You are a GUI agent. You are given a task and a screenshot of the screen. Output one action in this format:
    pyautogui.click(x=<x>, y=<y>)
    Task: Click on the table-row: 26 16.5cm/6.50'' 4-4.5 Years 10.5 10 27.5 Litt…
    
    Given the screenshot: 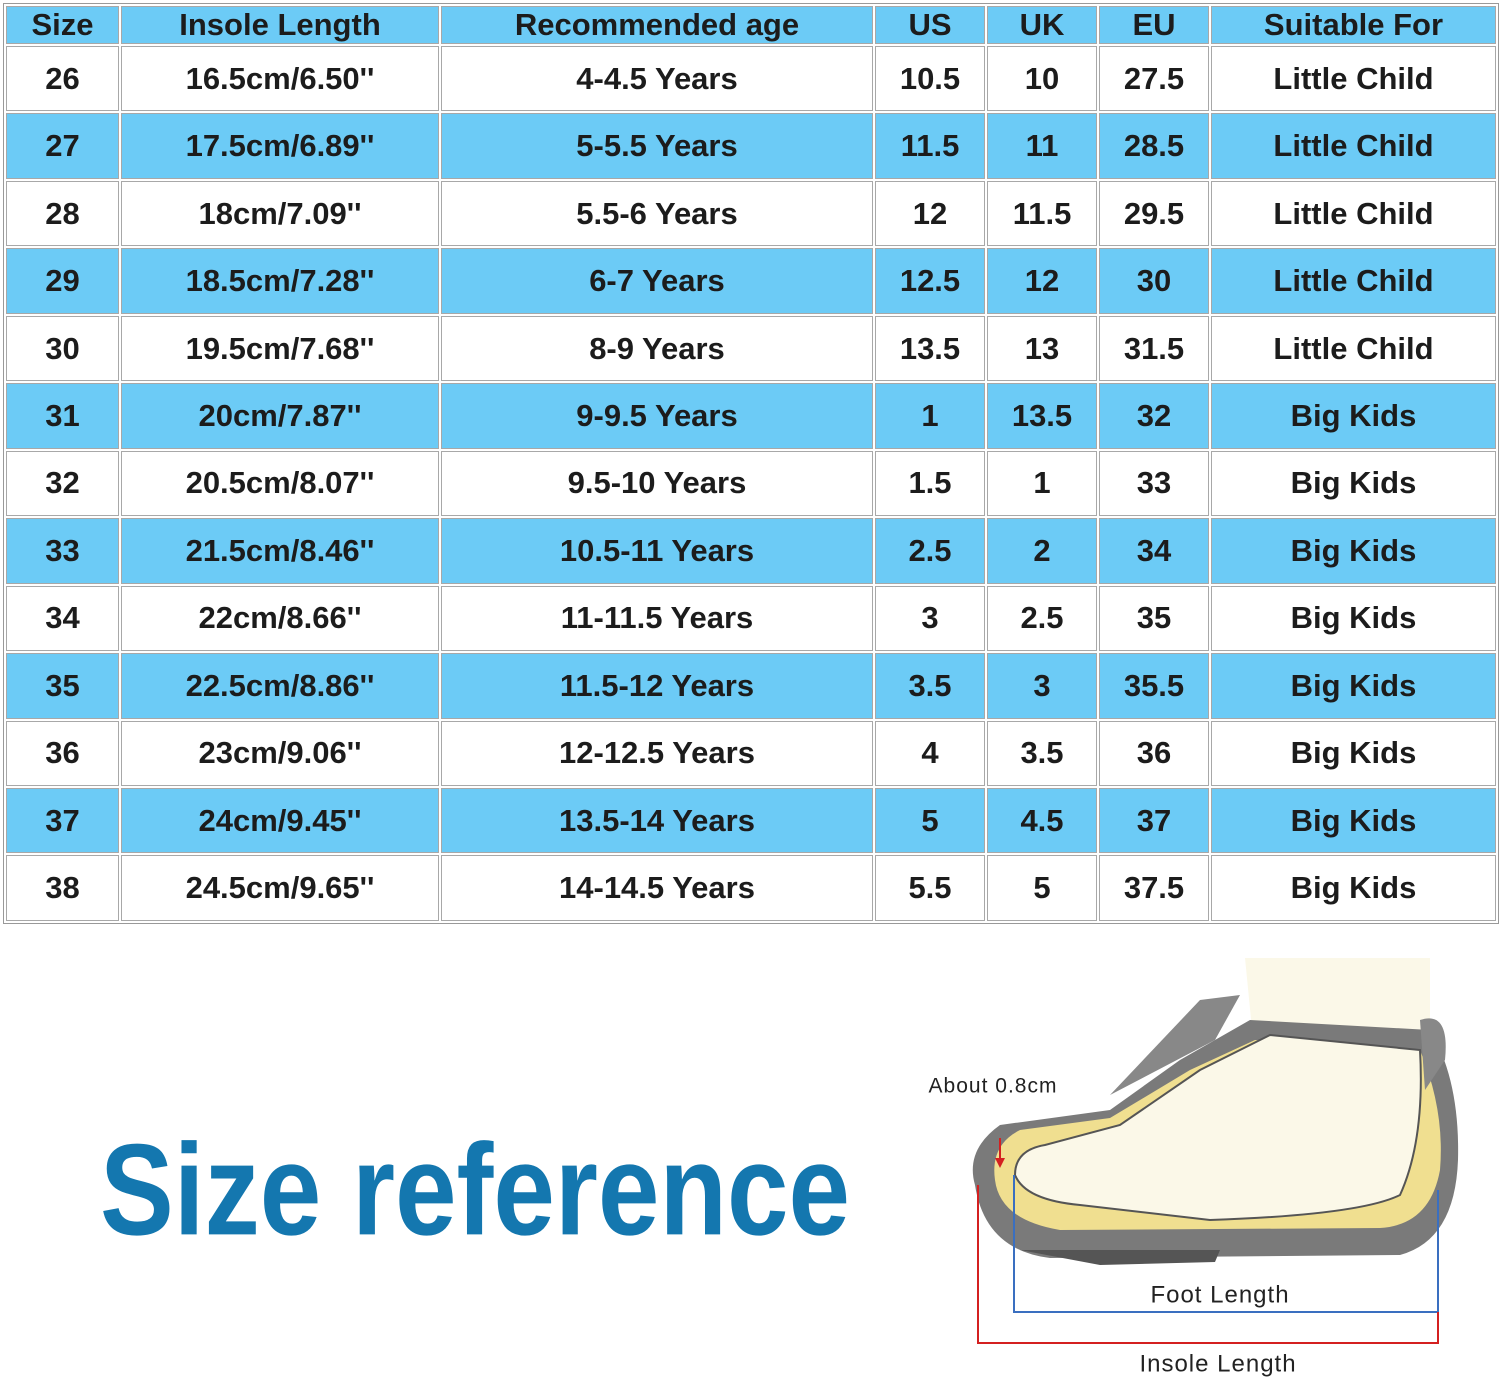 What is the action you would take?
    pyautogui.click(x=751, y=79)
    